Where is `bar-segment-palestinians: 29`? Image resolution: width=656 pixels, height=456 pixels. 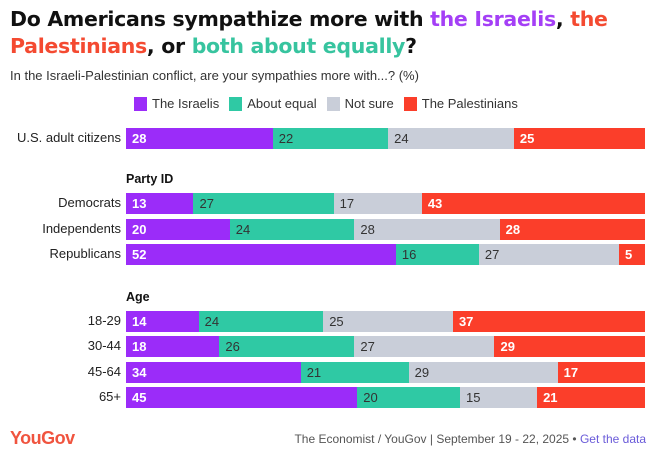
bar-segment-palestinians: 29 is located at coordinates (569, 346).